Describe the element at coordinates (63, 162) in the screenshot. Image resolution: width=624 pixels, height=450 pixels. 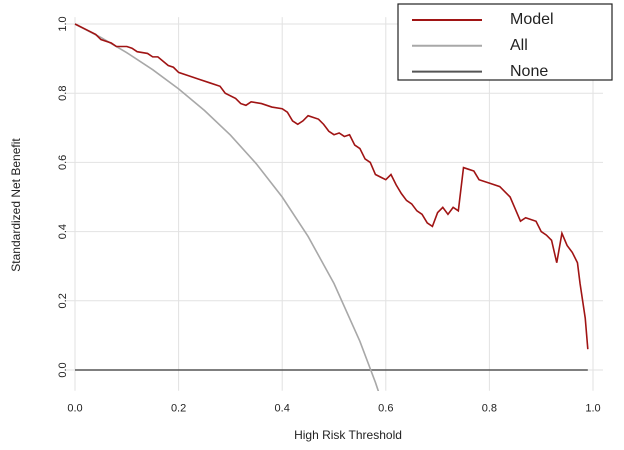
I see `y-tick-label: 0.6` at that location.